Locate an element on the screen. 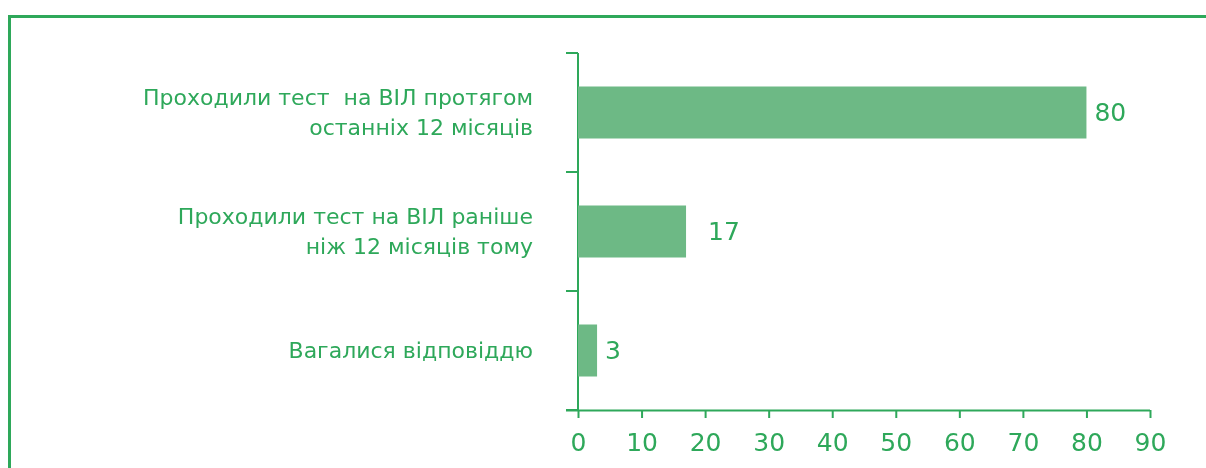  x-tick-label: 0 is located at coordinates (578, 442).